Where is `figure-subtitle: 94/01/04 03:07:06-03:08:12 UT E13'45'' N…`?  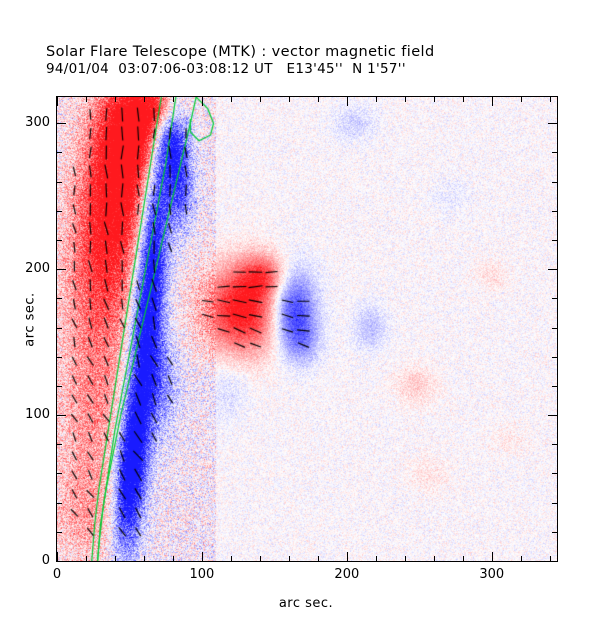
figure-subtitle: 94/01/04 03:07:06-03:08:12 UT E13'45'' N… is located at coordinates (226, 69).